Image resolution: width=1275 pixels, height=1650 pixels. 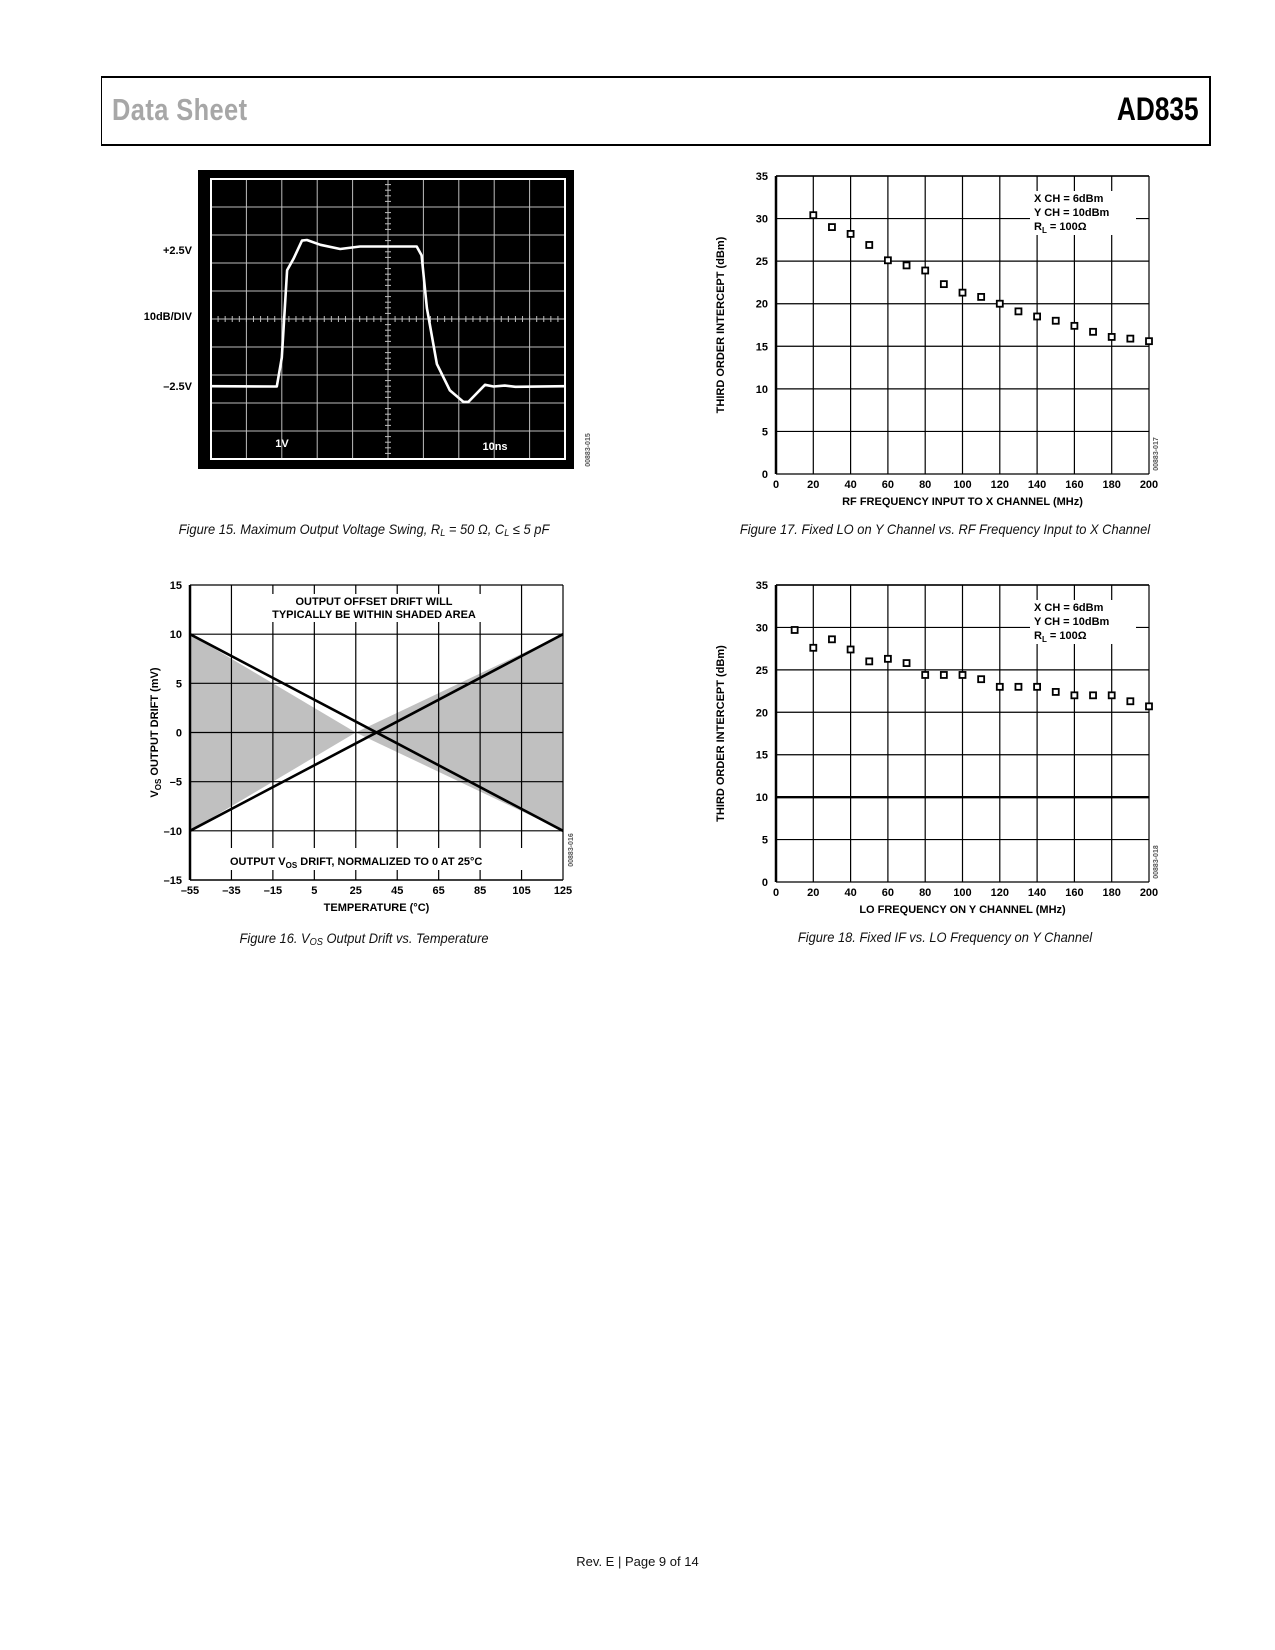 I want to click on y-axis-label: THIRD ORDER INTERCEPT (dBm), so click(x=721, y=324).